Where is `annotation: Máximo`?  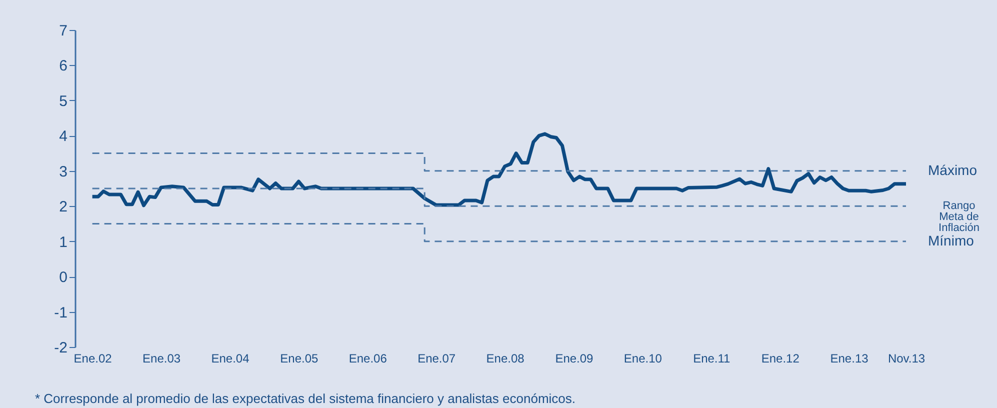
annotation: Máximo is located at coordinates (953, 170).